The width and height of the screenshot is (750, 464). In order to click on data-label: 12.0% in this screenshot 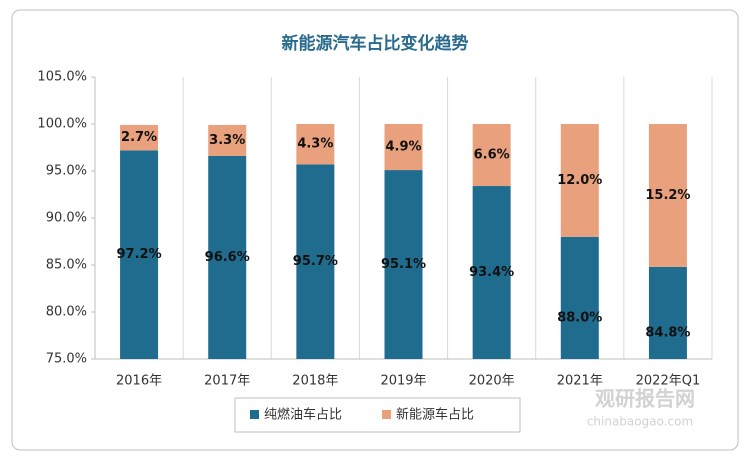, I will do `click(579, 180)`.